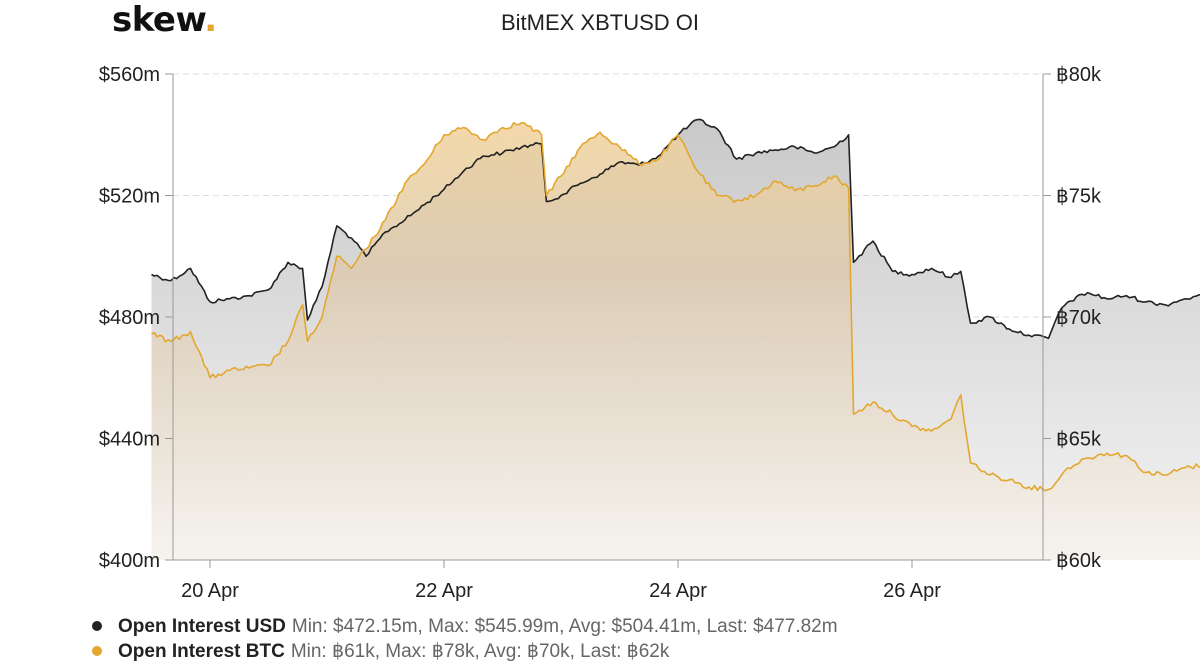 The width and height of the screenshot is (1200, 670). What do you see at coordinates (129, 318) in the screenshot?
I see `y-tick-label-left: $480m` at bounding box center [129, 318].